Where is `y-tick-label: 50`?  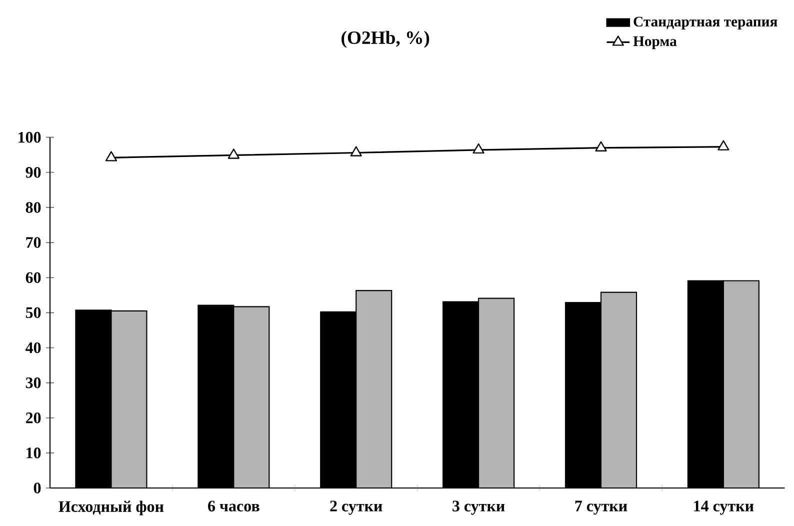 y-tick-label: 50 is located at coordinates (33, 312).